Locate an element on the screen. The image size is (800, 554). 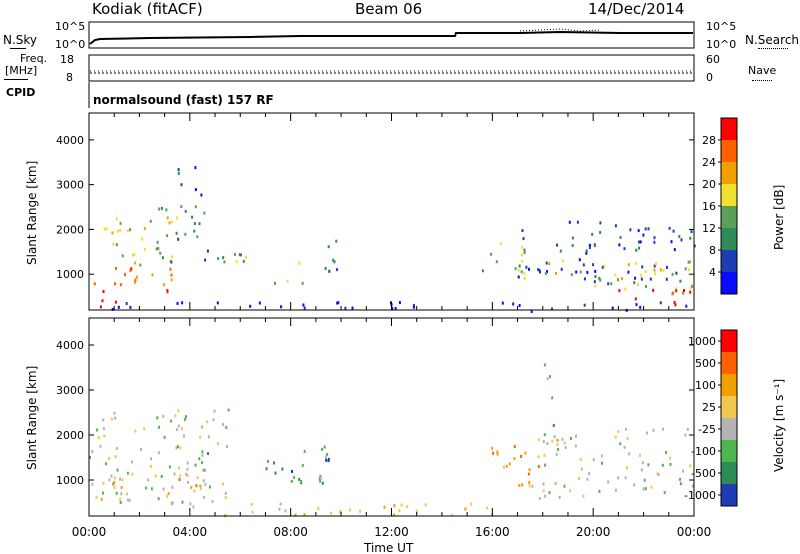
time-tick-label: 08:00 is located at coordinates (290, 532).